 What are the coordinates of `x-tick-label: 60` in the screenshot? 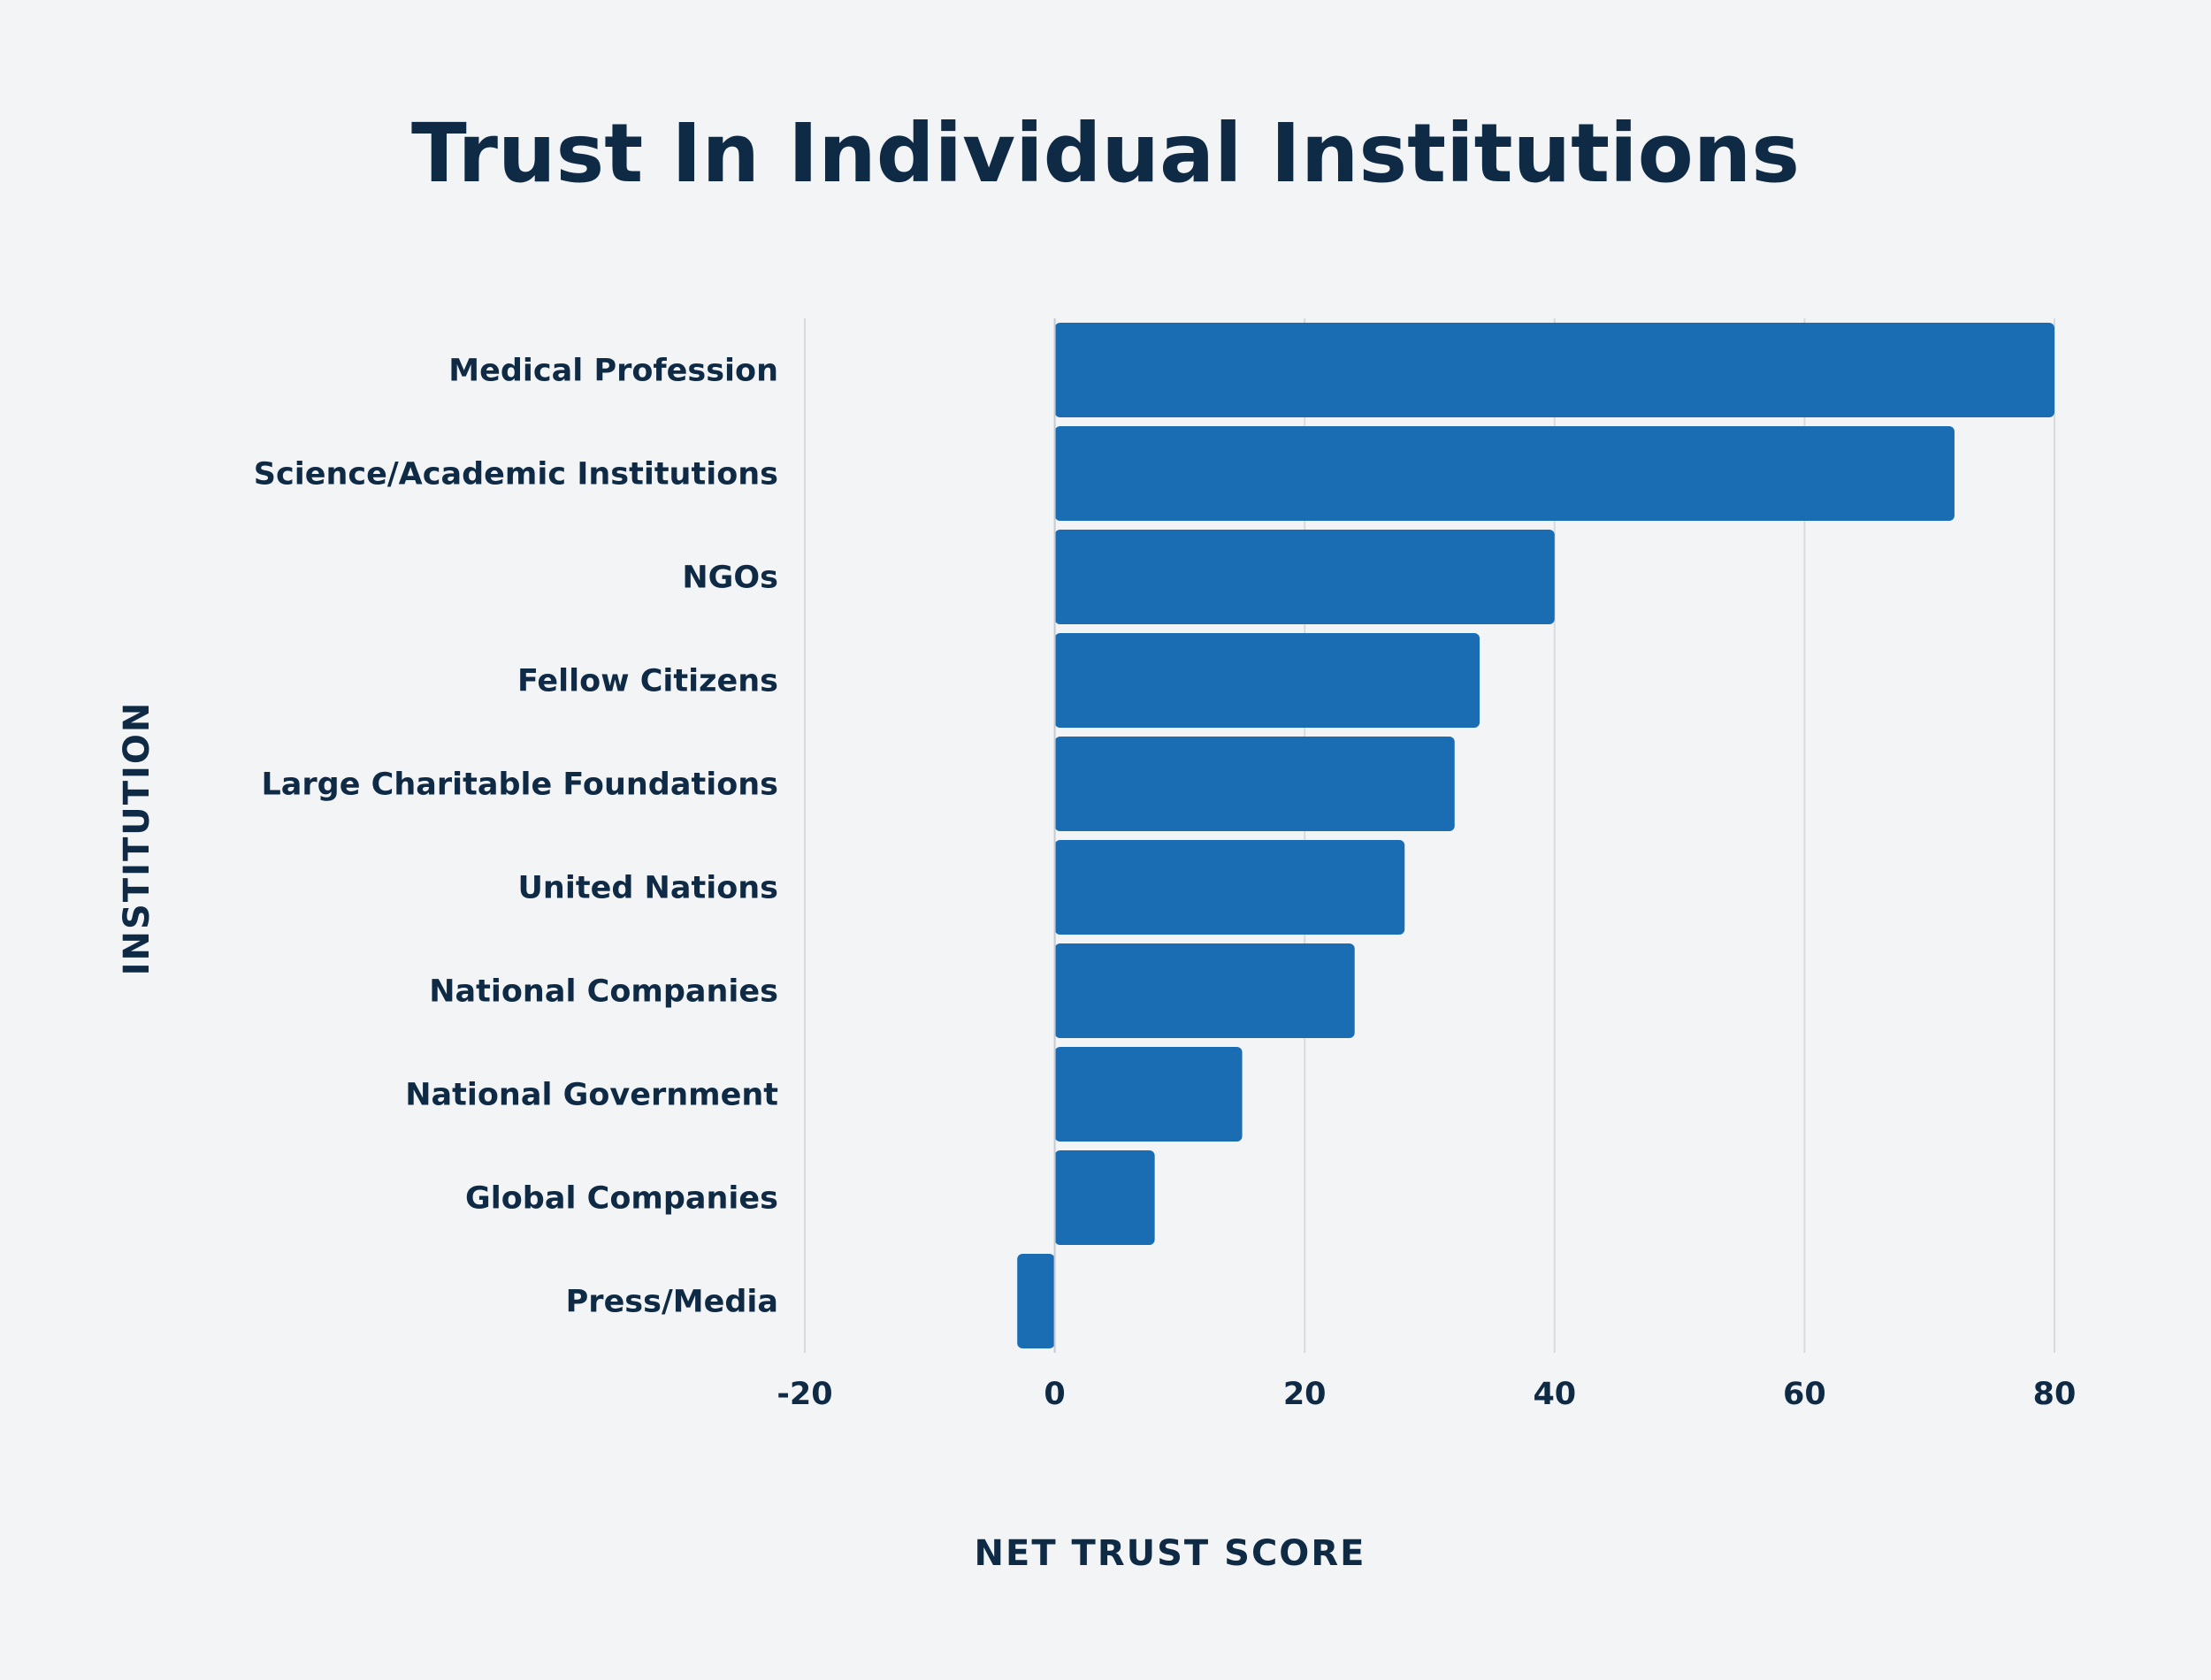 It's located at (1804, 1394).